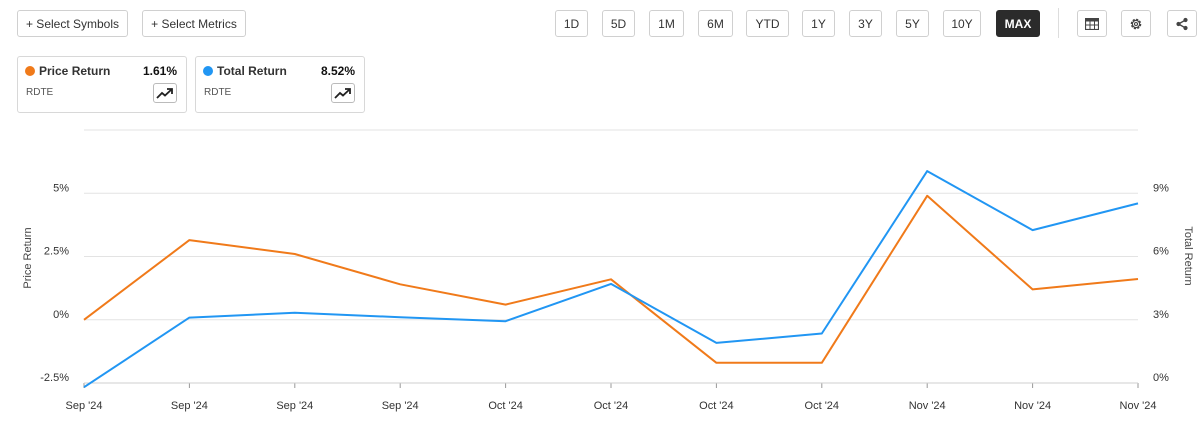  I want to click on range-button-10y: 10Y, so click(962, 23).